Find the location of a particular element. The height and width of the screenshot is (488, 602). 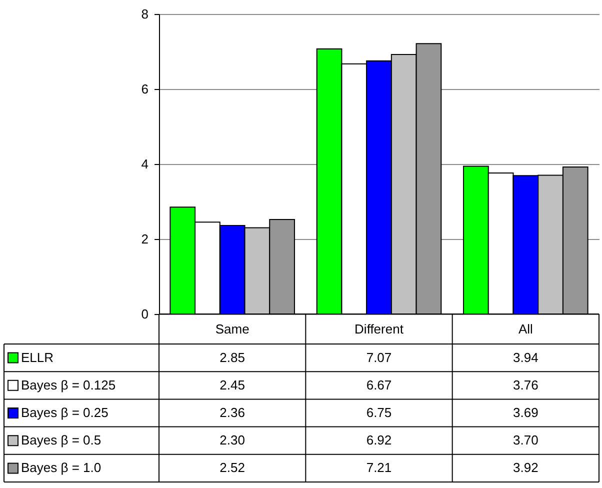

legend-label: Bayes β = 0.125 is located at coordinates (68, 384).